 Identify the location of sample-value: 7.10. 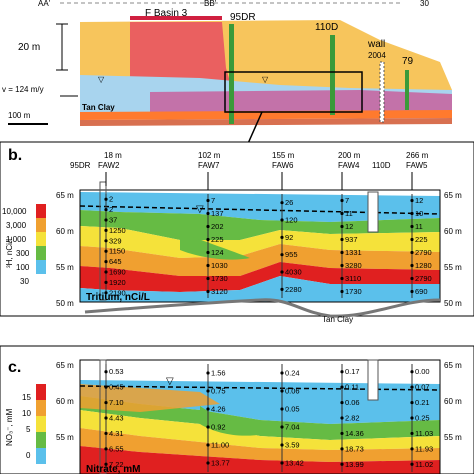
(116, 402).